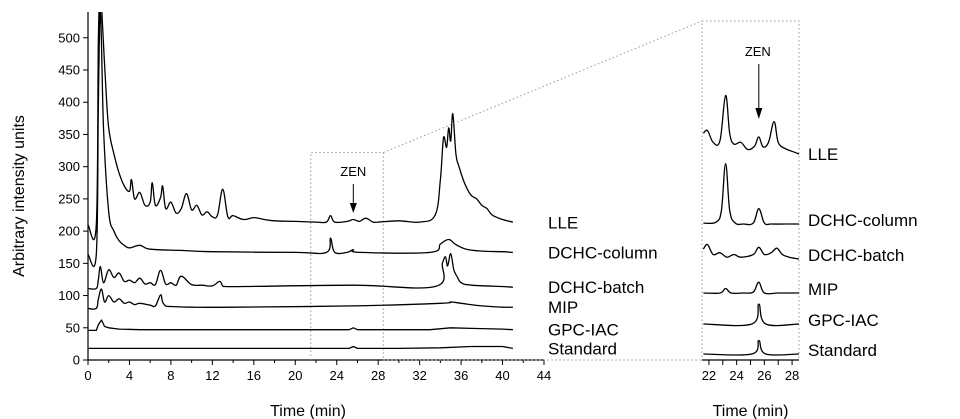 The image size is (960, 419). What do you see at coordinates (751, 347) in the screenshot?
I see `inset-series-line-standard` at bounding box center [751, 347].